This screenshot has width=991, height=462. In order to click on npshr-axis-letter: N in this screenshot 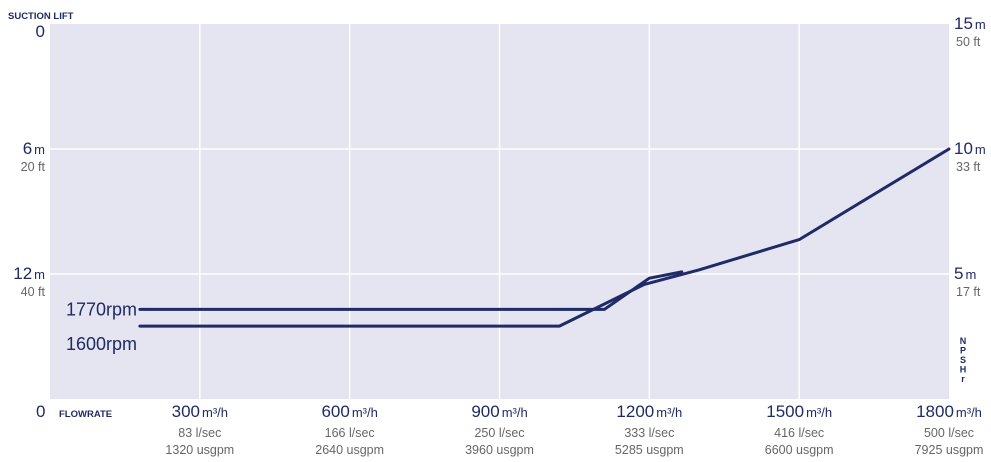, I will do `click(963, 341)`.